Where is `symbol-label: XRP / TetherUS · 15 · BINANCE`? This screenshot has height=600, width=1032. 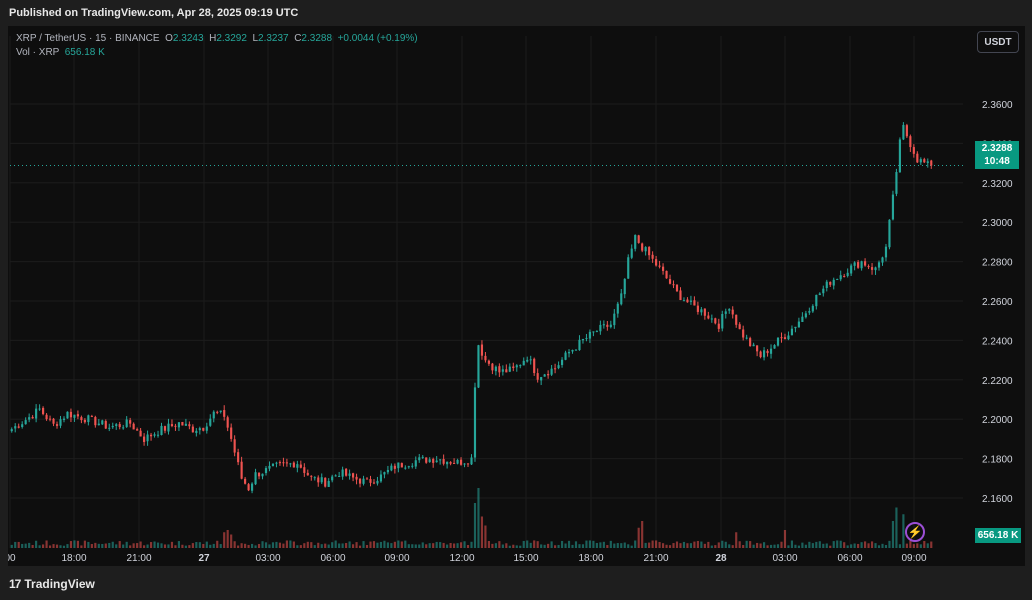 symbol-label: XRP / TetherUS · 15 · BINANCE is located at coordinates (88, 38).